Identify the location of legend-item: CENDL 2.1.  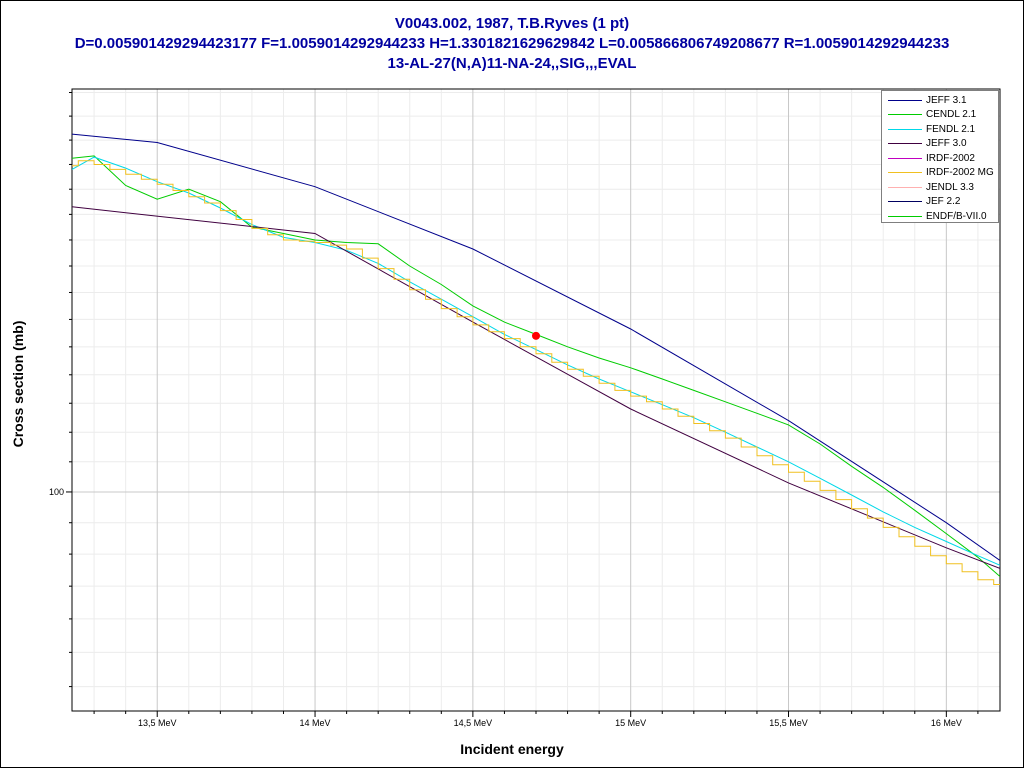
(940, 115).